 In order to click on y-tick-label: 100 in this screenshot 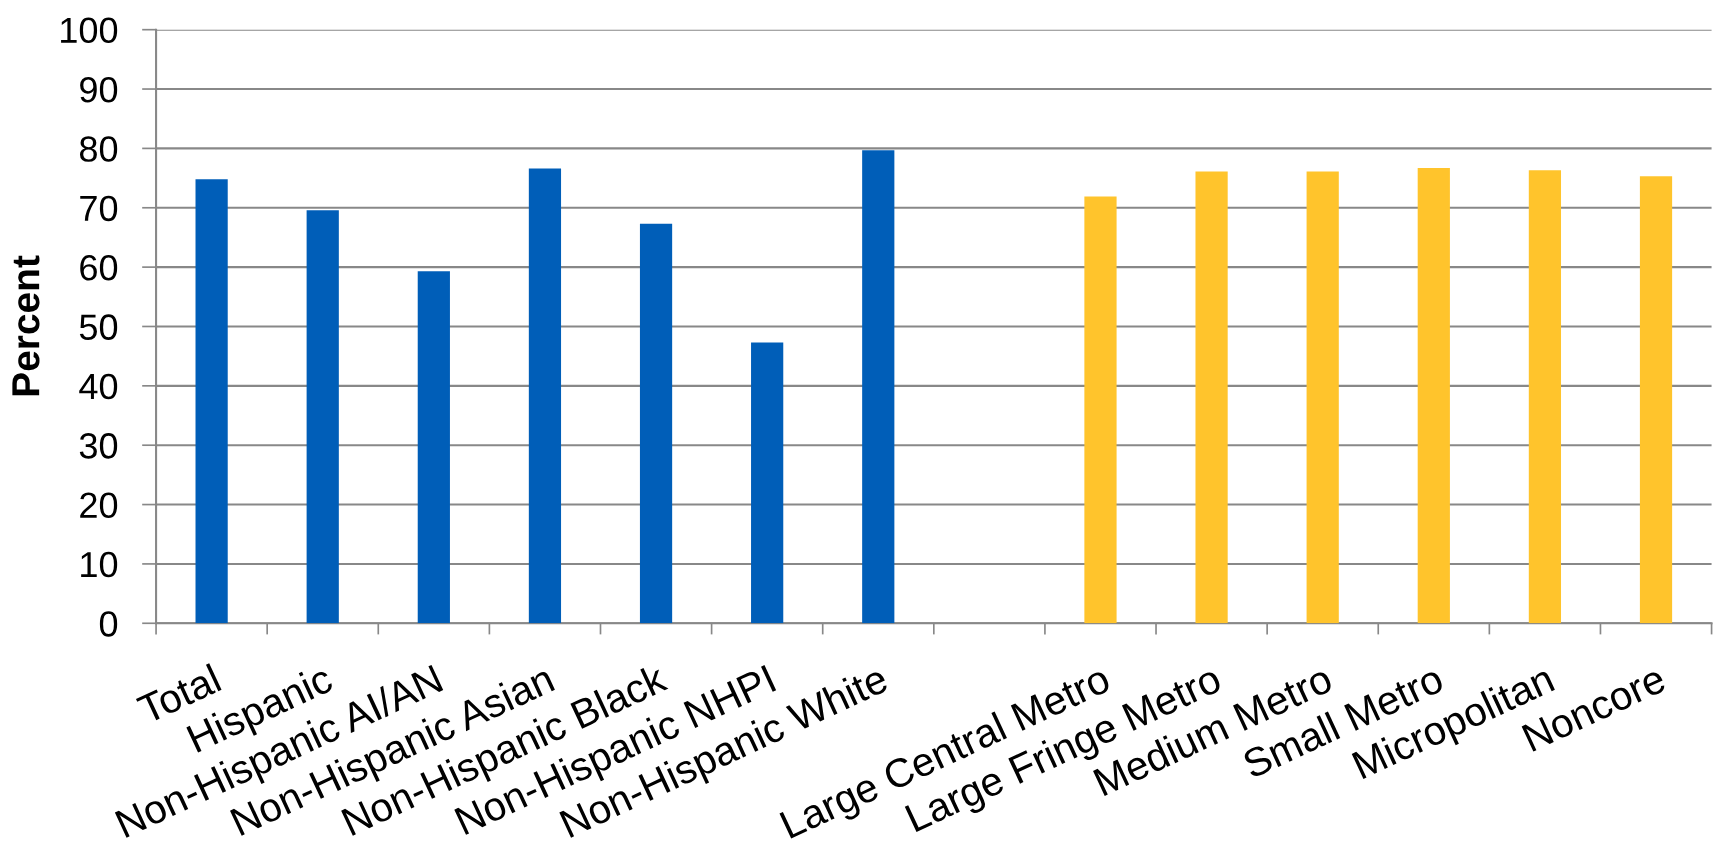, I will do `click(89, 30)`.